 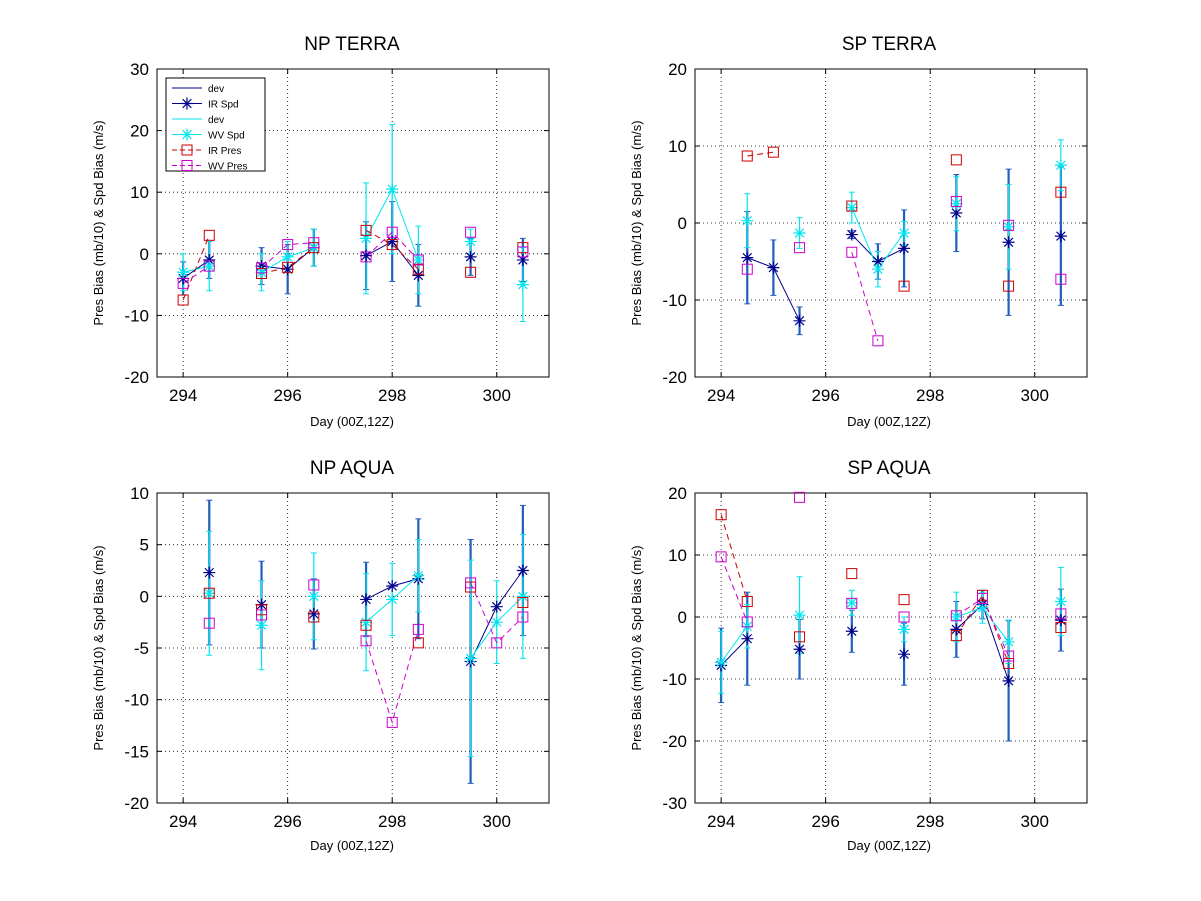 What do you see at coordinates (136, 751) in the screenshot?
I see `y-tick-label: -15` at bounding box center [136, 751].